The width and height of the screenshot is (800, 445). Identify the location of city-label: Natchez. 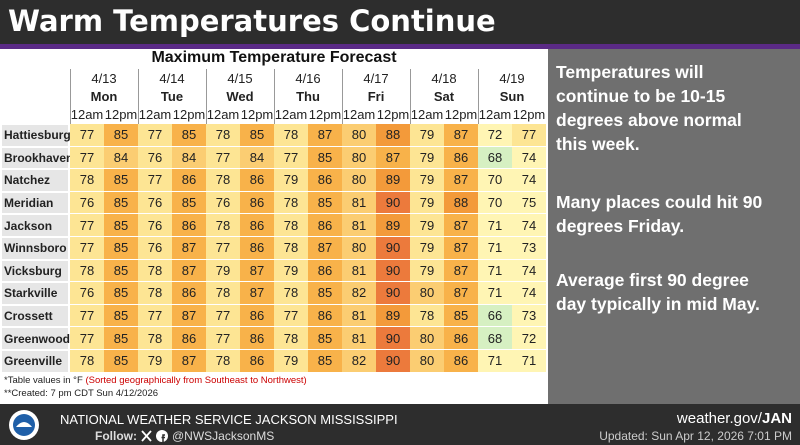
(35, 180).